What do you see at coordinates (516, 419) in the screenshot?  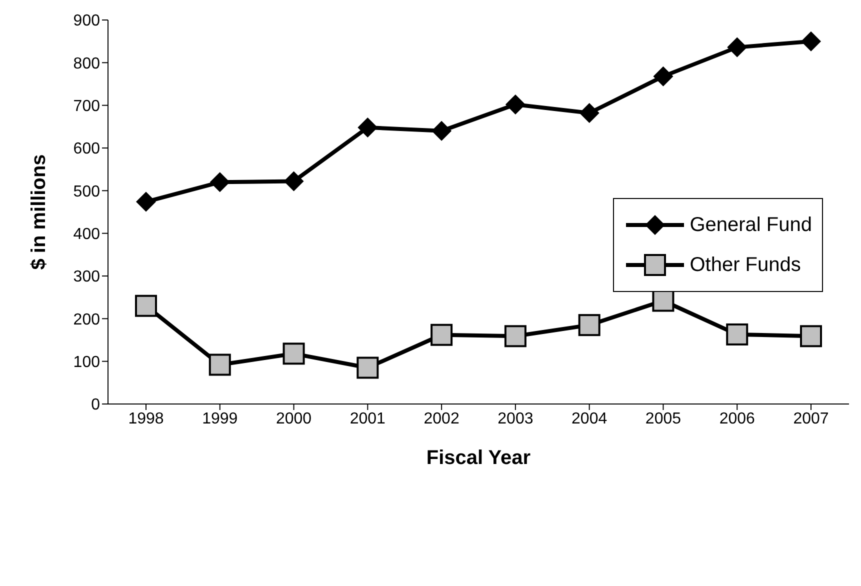 I see `x-tick-label: 2003` at bounding box center [516, 419].